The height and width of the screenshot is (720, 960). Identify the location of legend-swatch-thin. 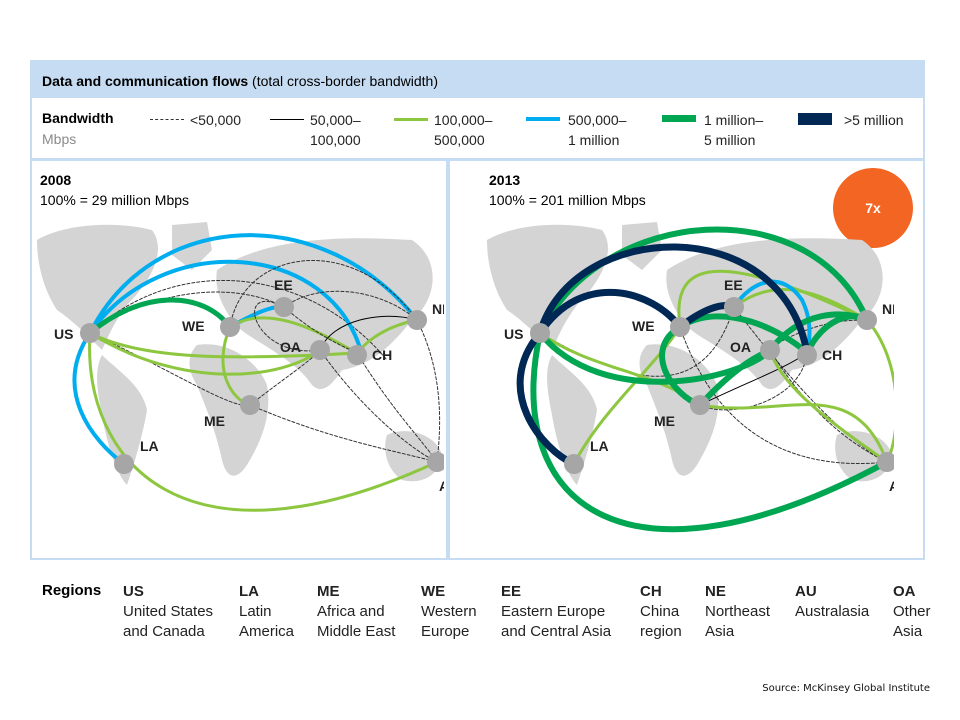
(287, 119).